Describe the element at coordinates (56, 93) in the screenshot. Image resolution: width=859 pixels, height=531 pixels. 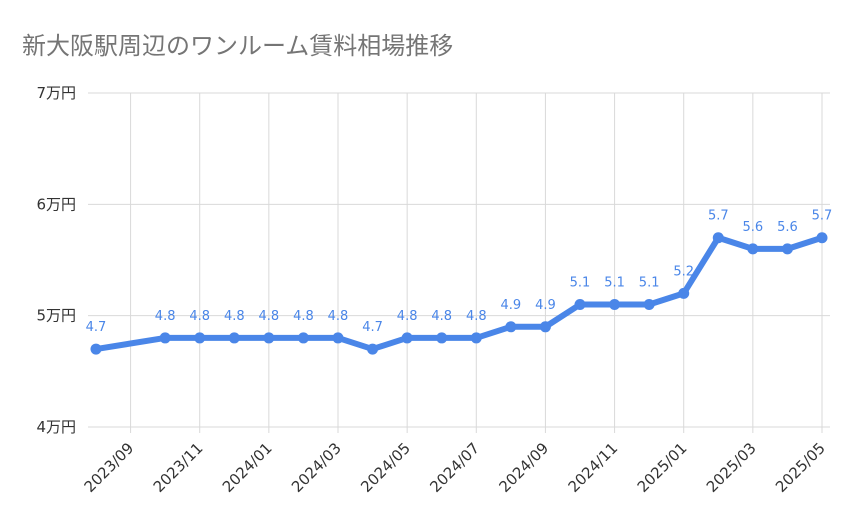
I see `y-tick-label: 7万円` at that location.